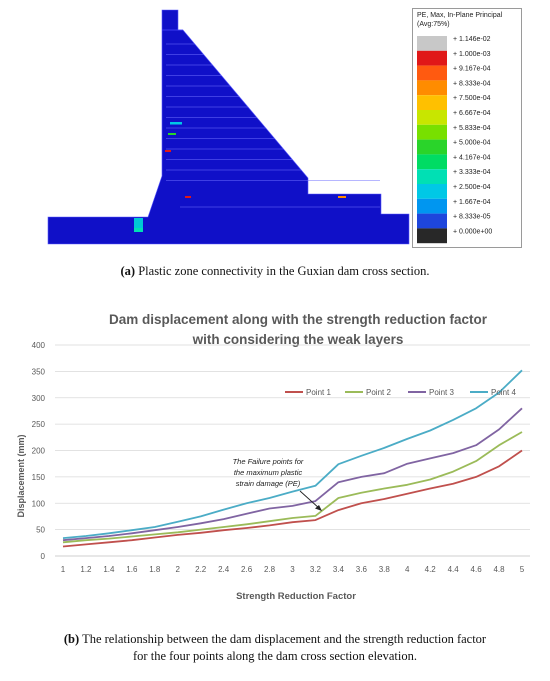 This screenshot has width=550, height=681. What do you see at coordinates (472, 231) in the screenshot?
I see `legend-label-13: + 0.000e+00` at bounding box center [472, 231].